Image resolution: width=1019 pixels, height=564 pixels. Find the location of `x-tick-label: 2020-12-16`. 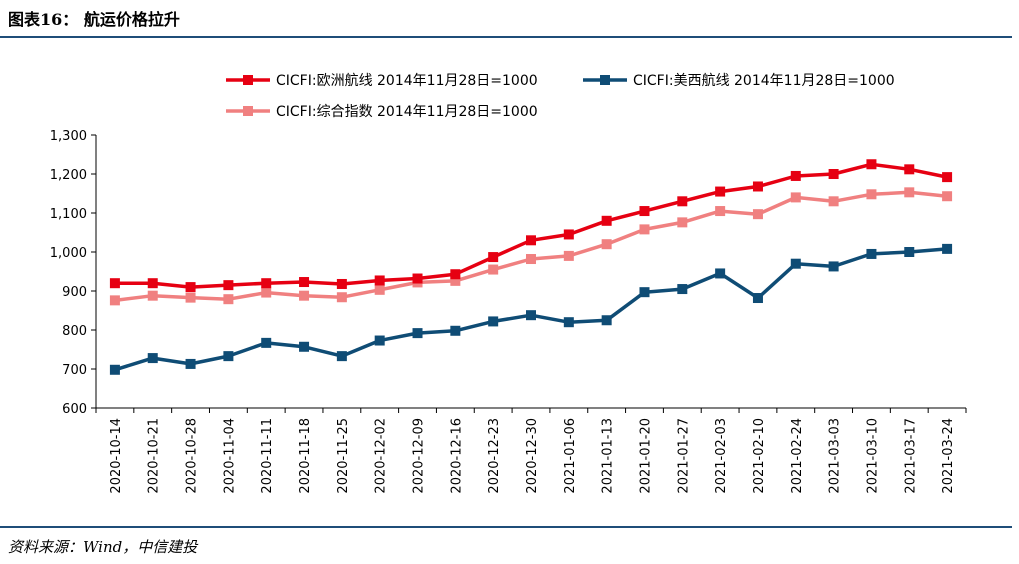

x-tick-label: 2020-12-16 is located at coordinates (456, 456).